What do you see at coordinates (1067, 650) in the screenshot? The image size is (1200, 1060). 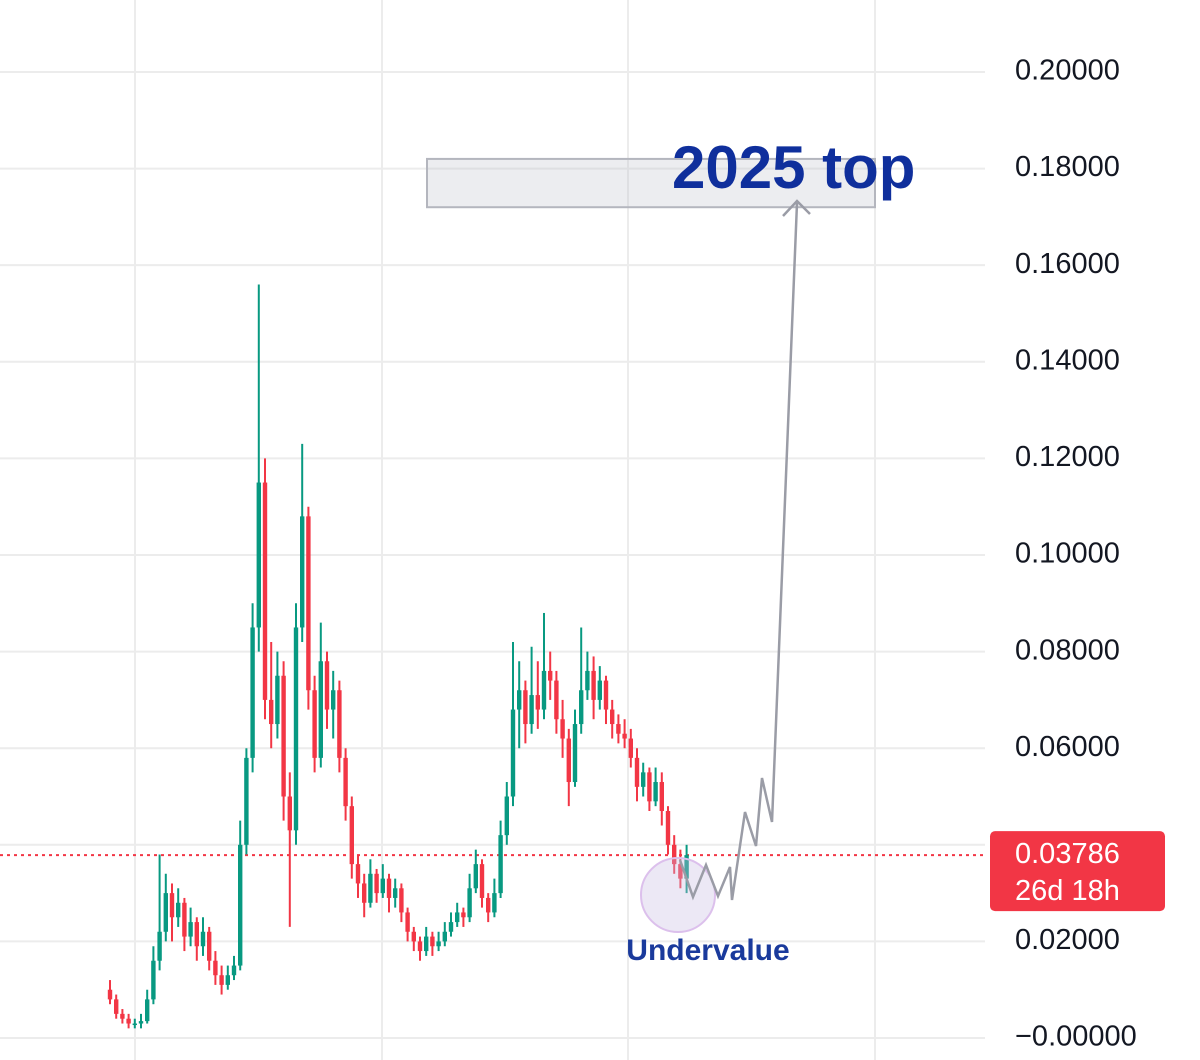 I see `y-tick-label: 0.08000` at bounding box center [1067, 650].